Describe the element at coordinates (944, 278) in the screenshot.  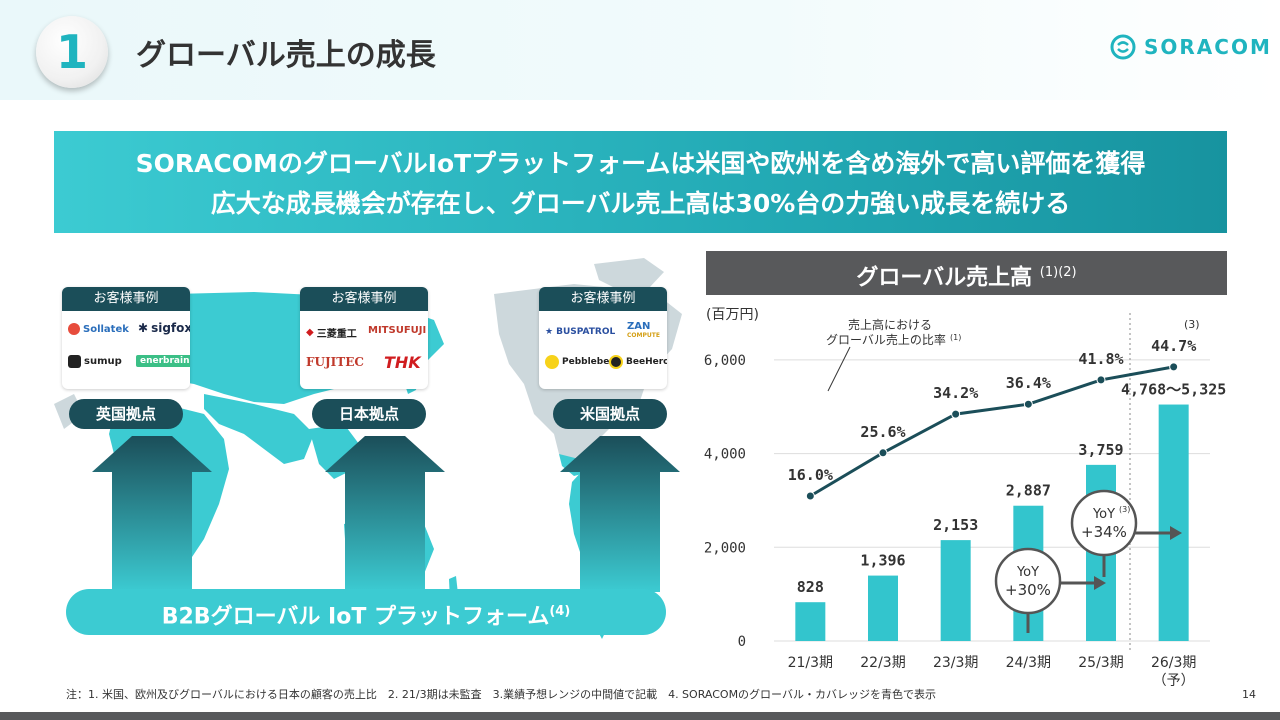
I see `chart-title-text: グローバル売上高` at that location.